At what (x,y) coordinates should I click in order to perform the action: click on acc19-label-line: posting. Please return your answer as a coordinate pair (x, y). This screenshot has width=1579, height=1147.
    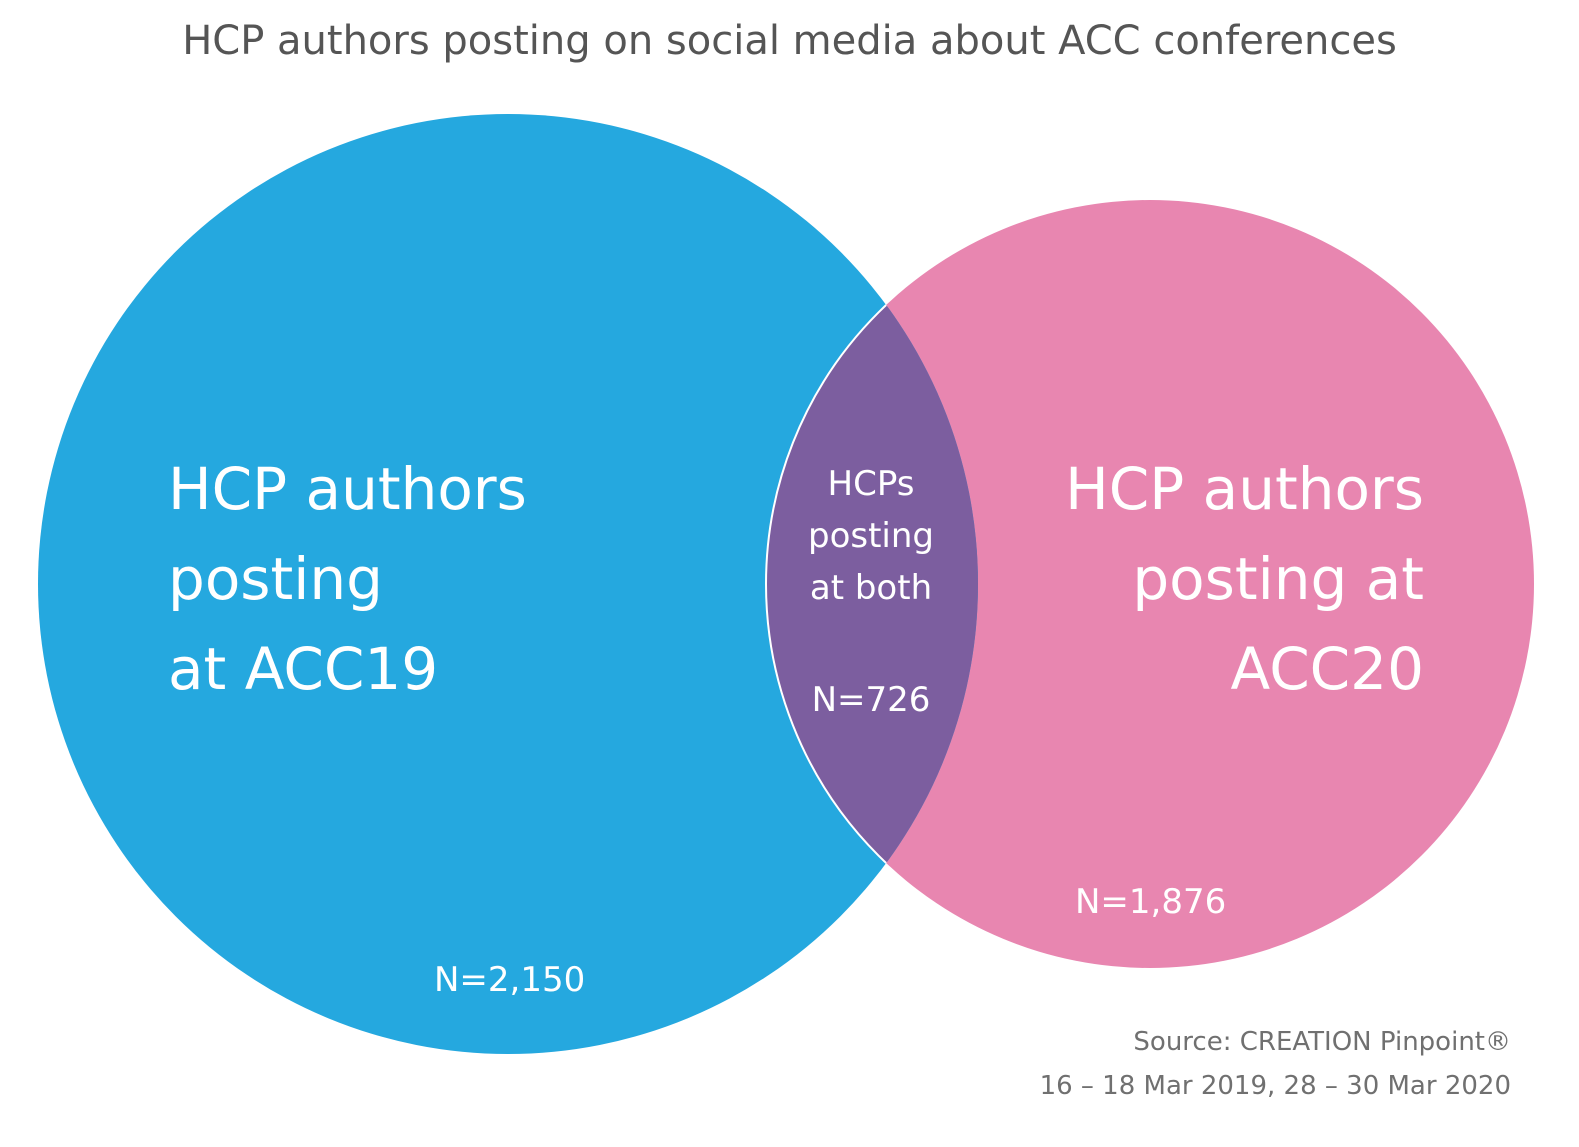
    Looking at the image, I should click on (275, 579).